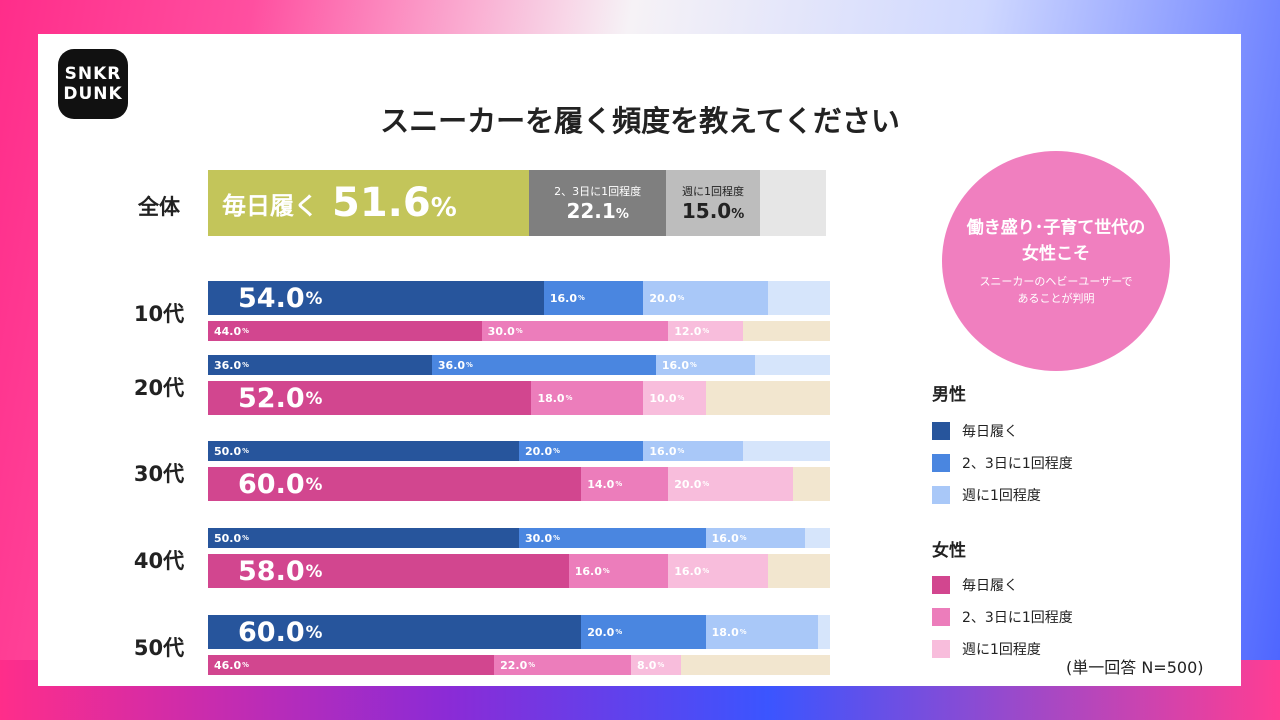 This screenshot has width=1280, height=720. What do you see at coordinates (786, 331) in the screenshot?
I see `bar-10代-female-remainder` at bounding box center [786, 331].